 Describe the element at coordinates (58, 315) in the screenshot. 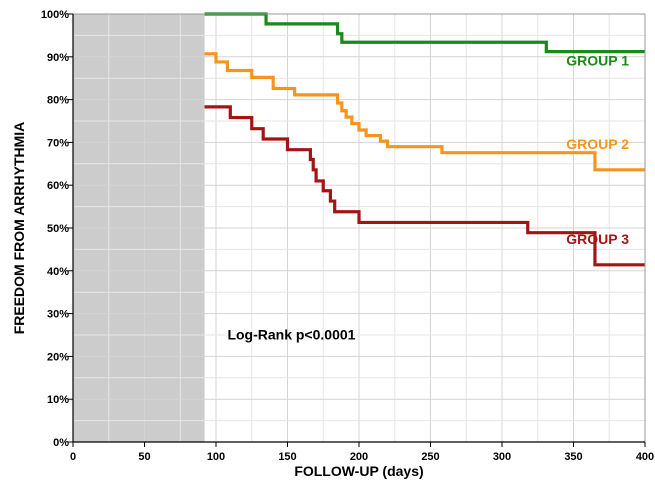

I see `y-tick-label: 30%` at that location.